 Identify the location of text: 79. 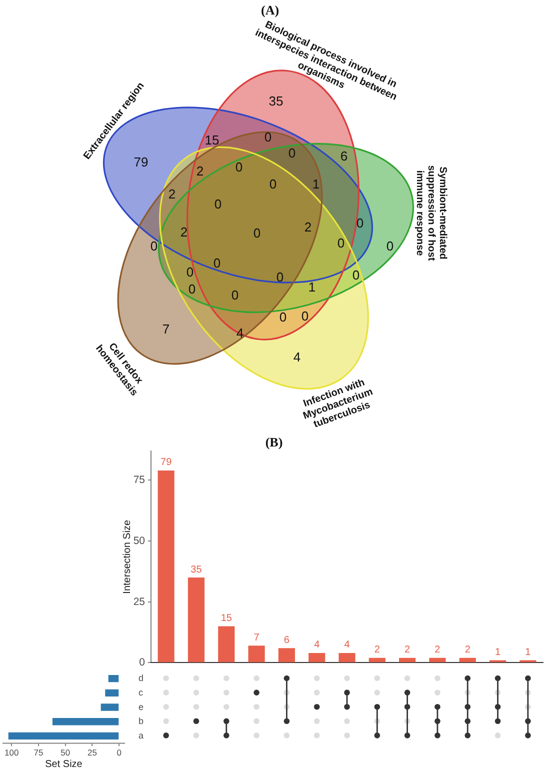
(141, 162).